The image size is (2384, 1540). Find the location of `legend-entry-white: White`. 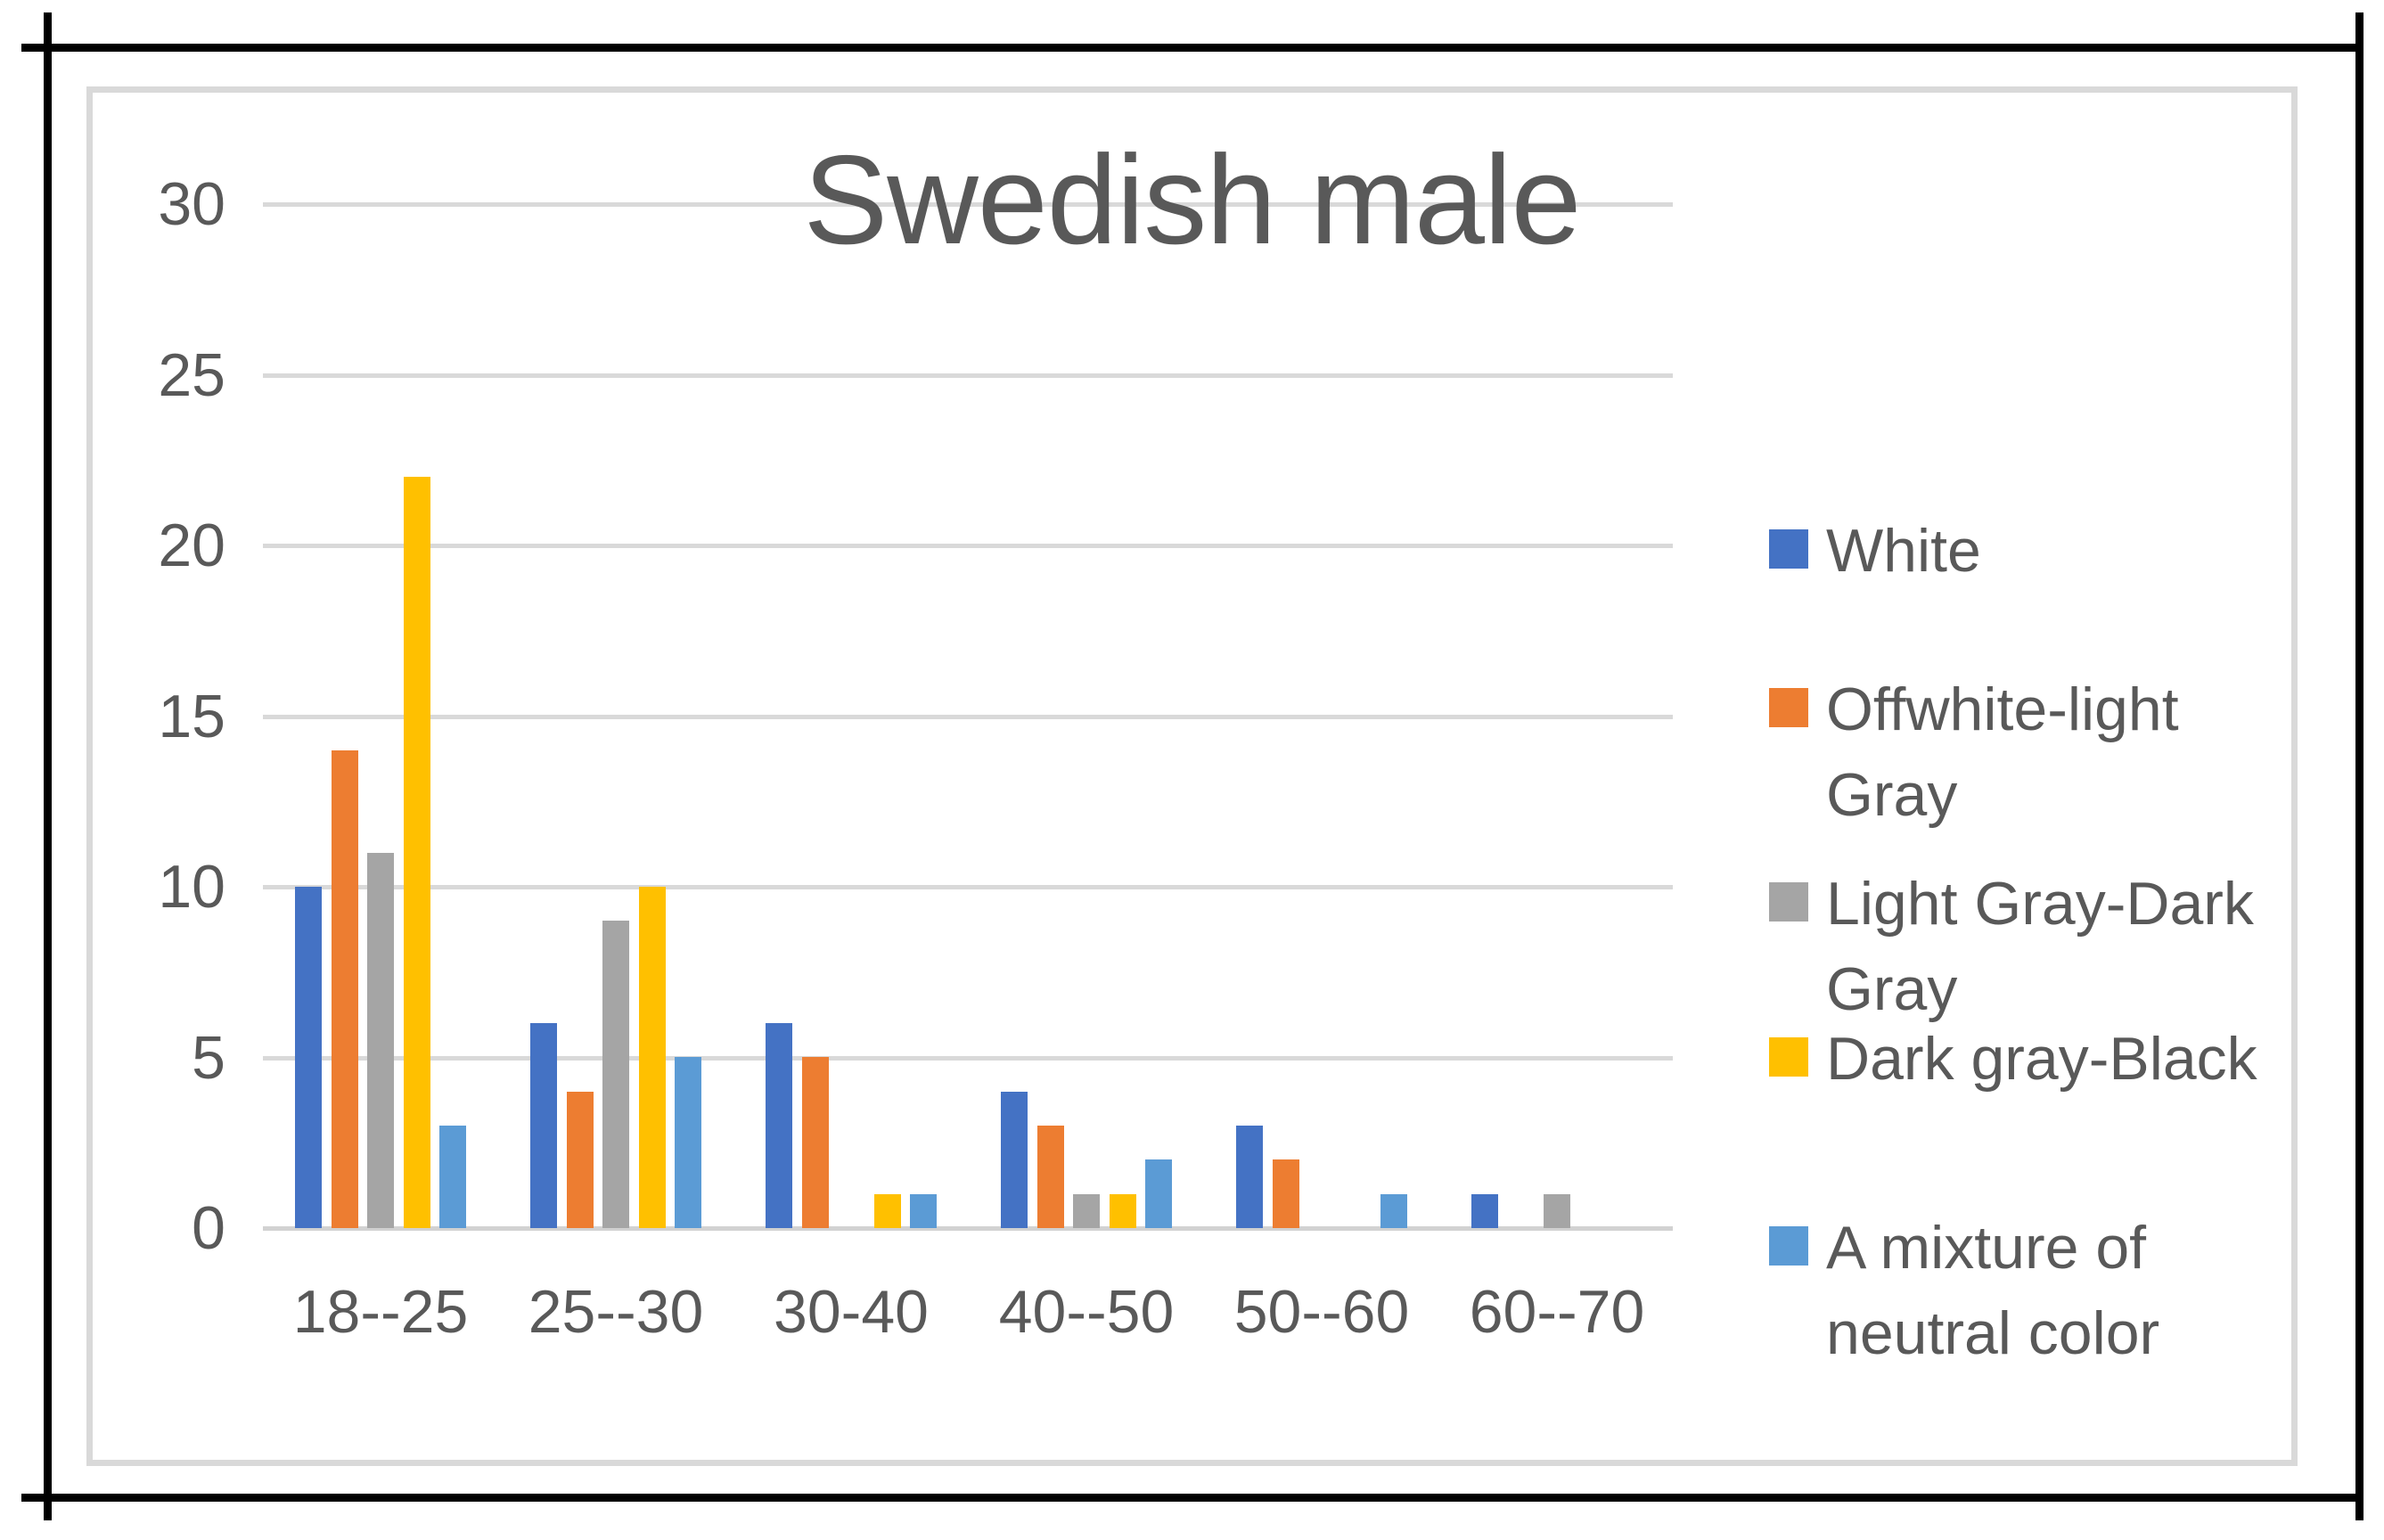

legend-entry-white: White is located at coordinates (2032, 551).